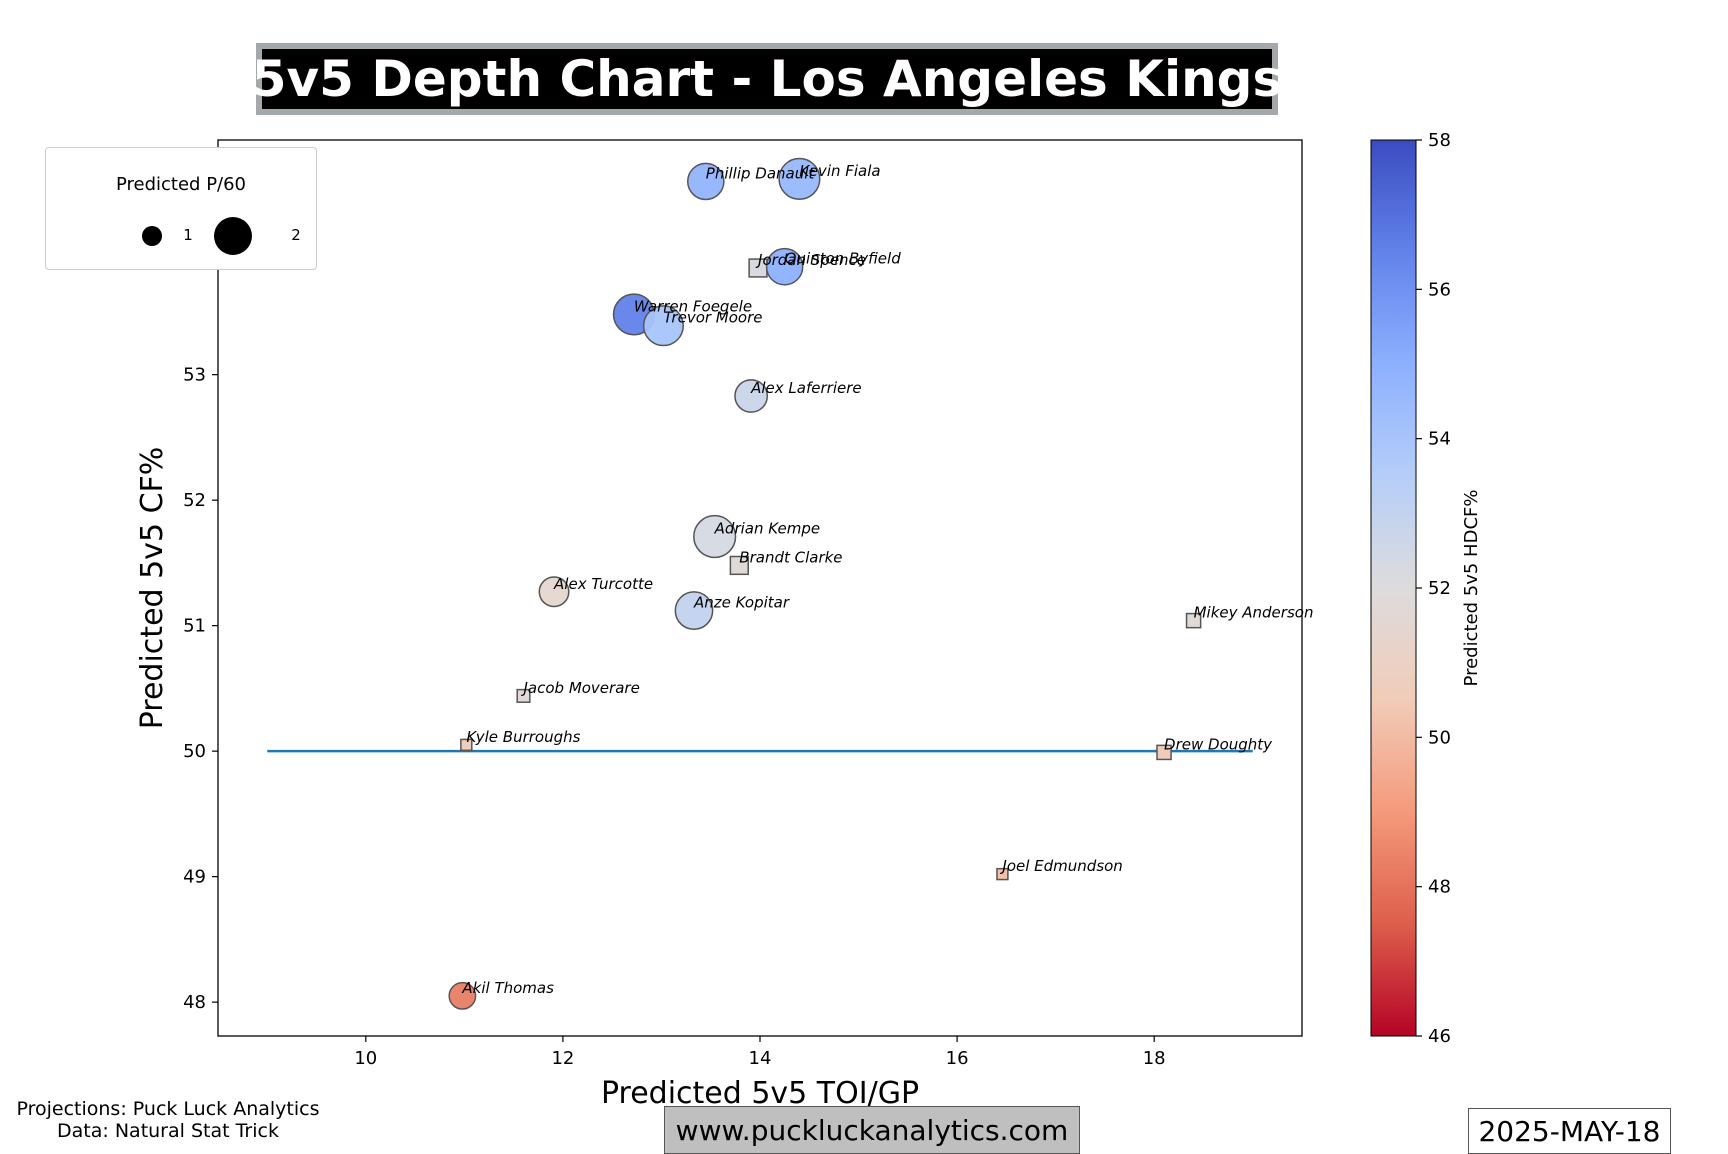 The width and height of the screenshot is (1728, 1154). I want to click on y-tick-label: 51, so click(194, 626).